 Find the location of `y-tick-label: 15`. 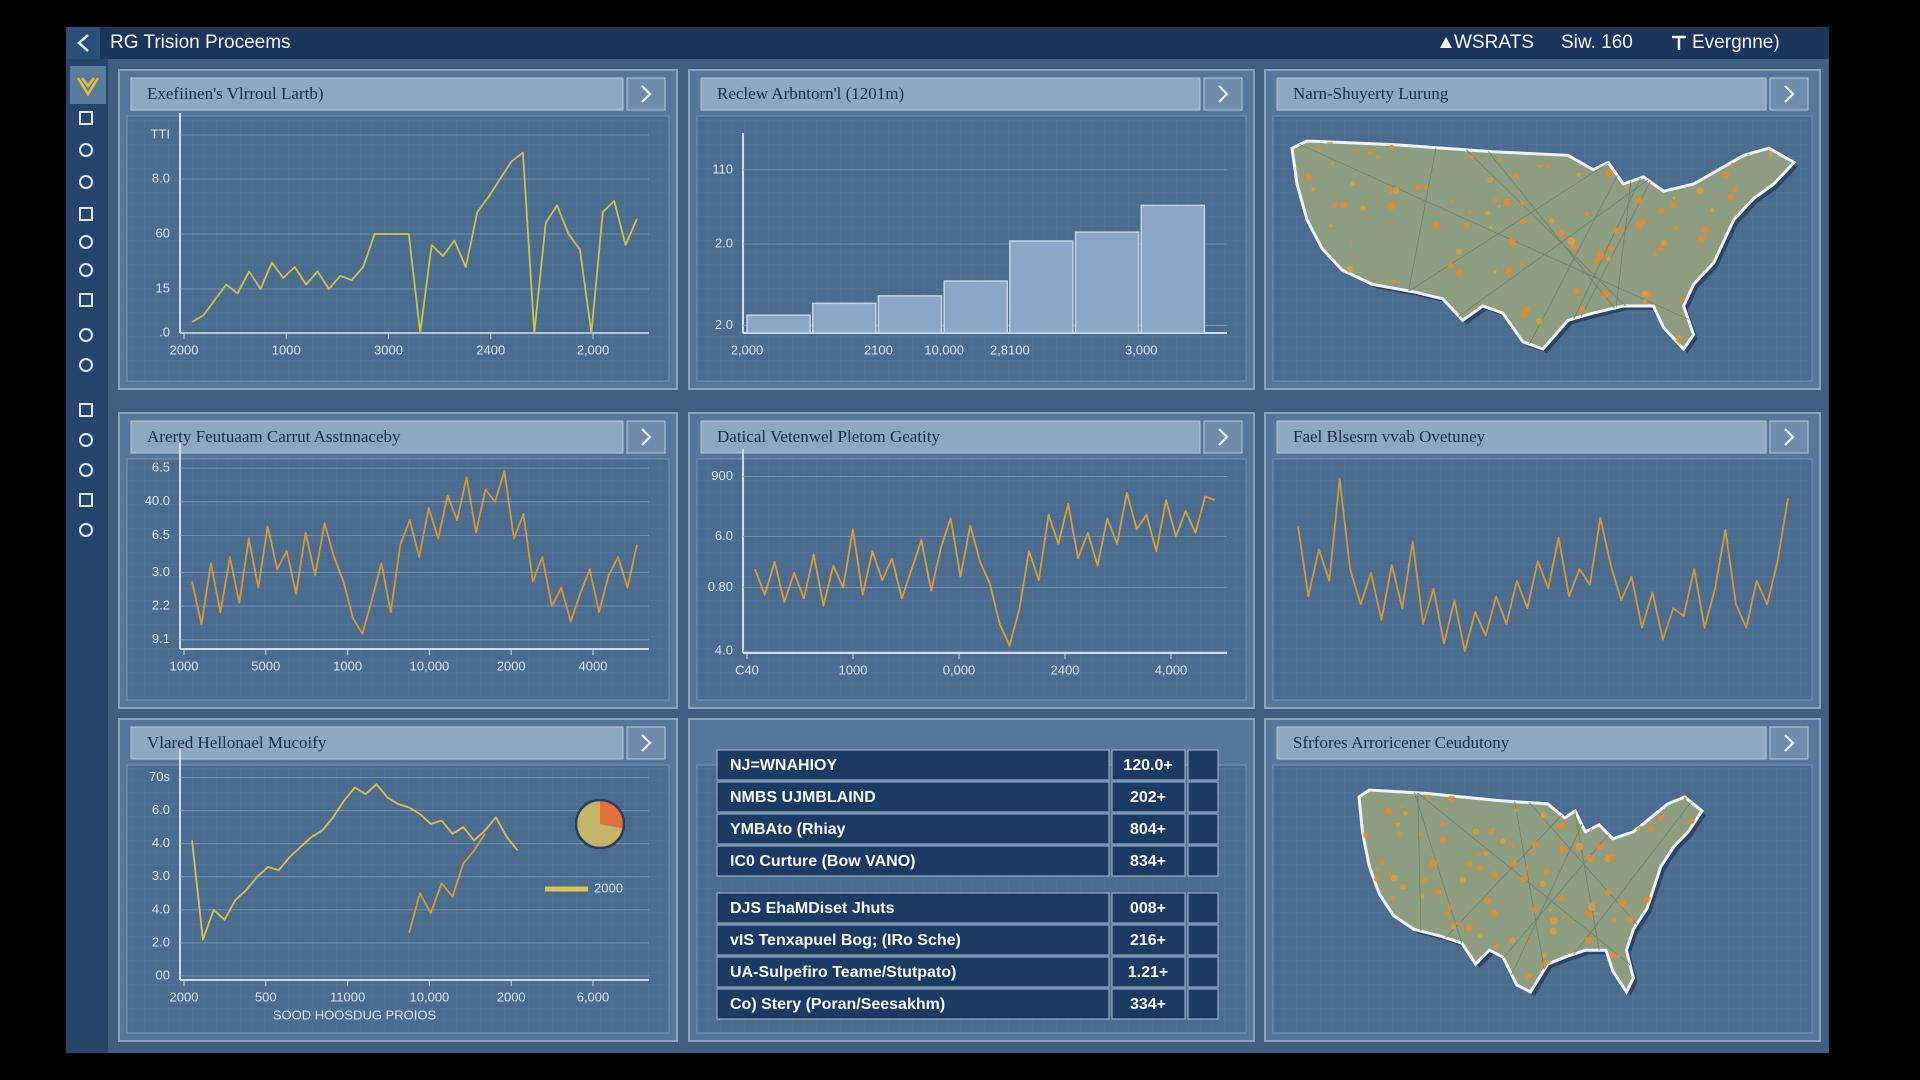

y-tick-label: 15 is located at coordinates (163, 287).